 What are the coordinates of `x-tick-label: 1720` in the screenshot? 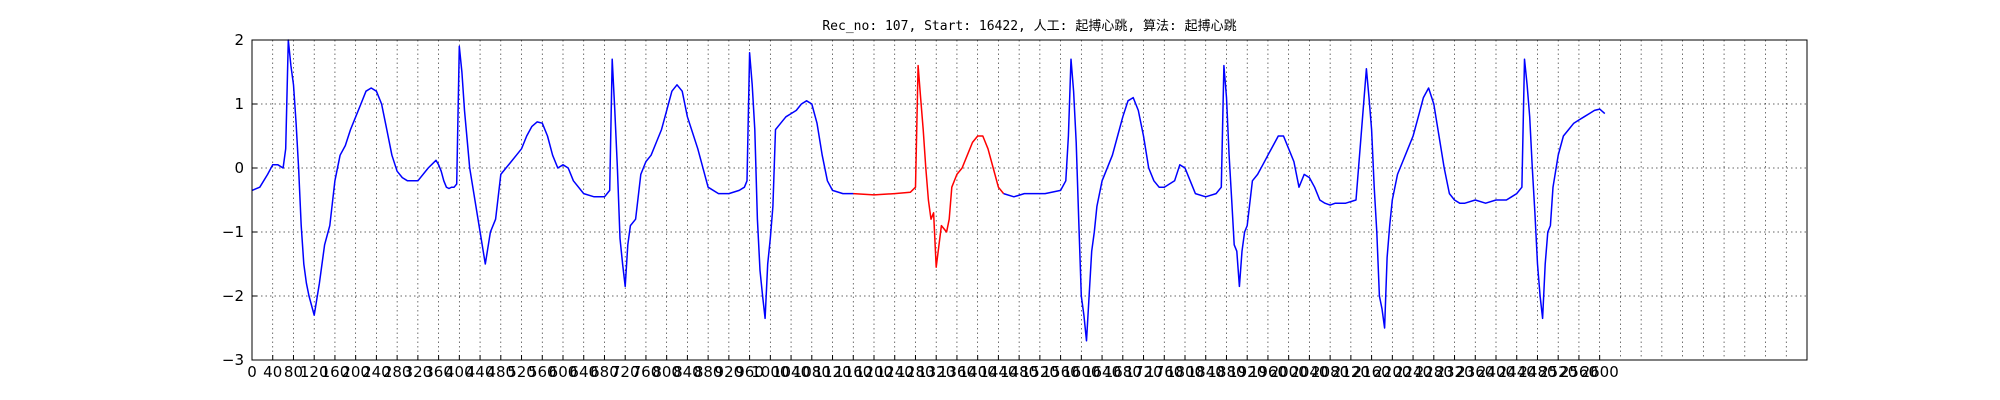 It's located at (1143, 372).